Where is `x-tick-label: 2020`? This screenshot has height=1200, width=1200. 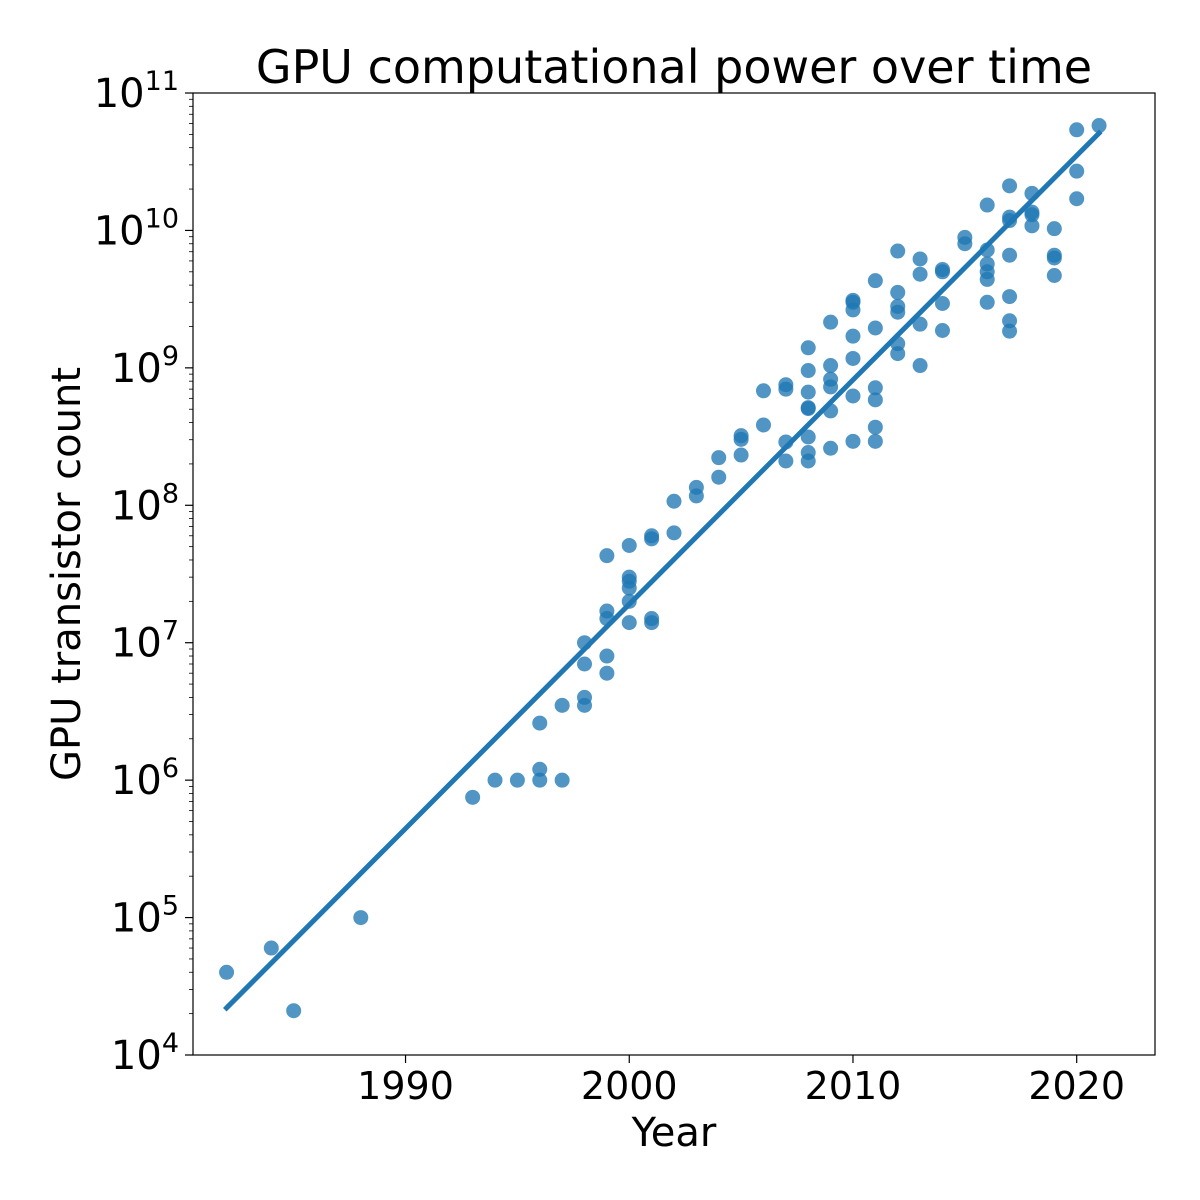 x-tick-label: 2020 is located at coordinates (1076, 1086).